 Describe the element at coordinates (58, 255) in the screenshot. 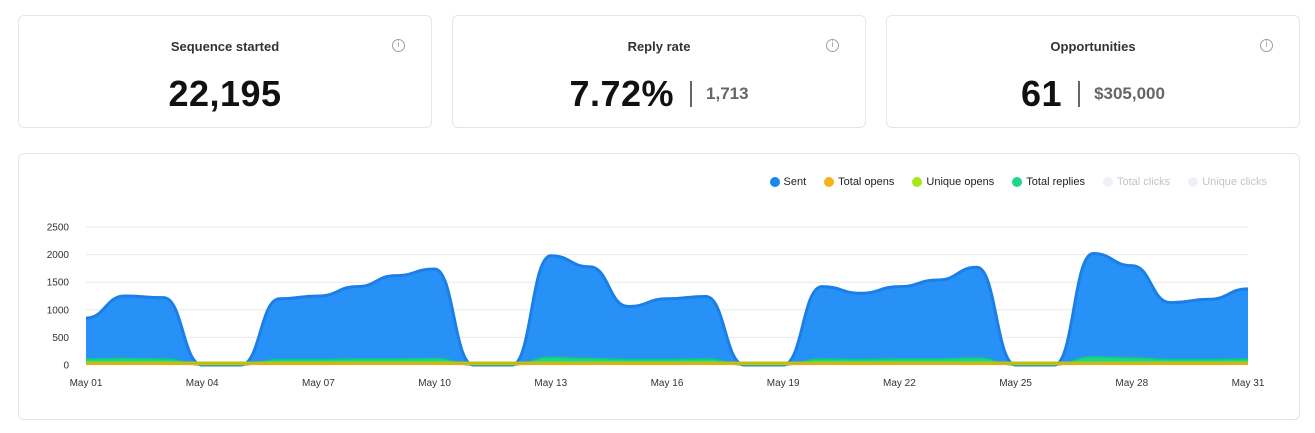

I see `y-tick-label: 2000` at that location.